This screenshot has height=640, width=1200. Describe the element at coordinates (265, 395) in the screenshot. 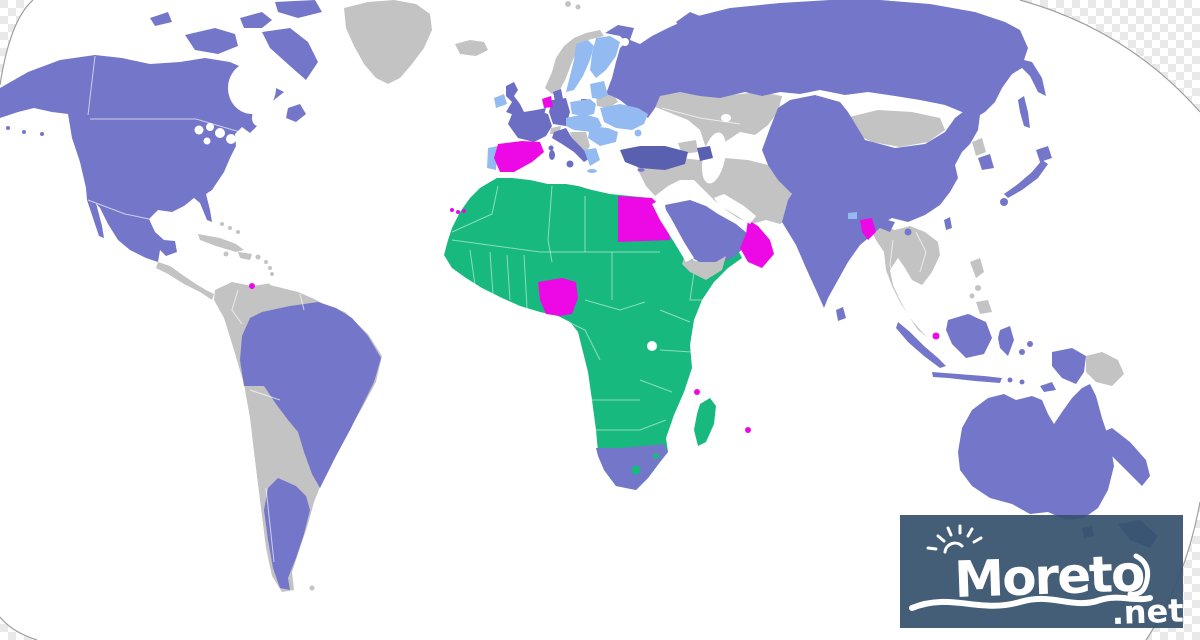

I see `border-peru-bolivia` at that location.